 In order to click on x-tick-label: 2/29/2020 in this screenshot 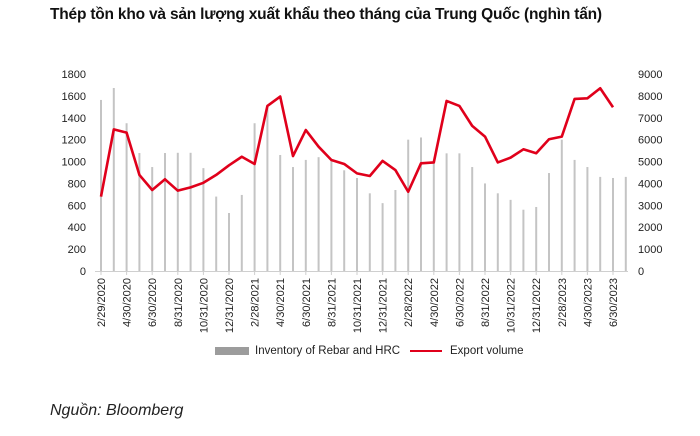, I will do `click(102, 302)`.